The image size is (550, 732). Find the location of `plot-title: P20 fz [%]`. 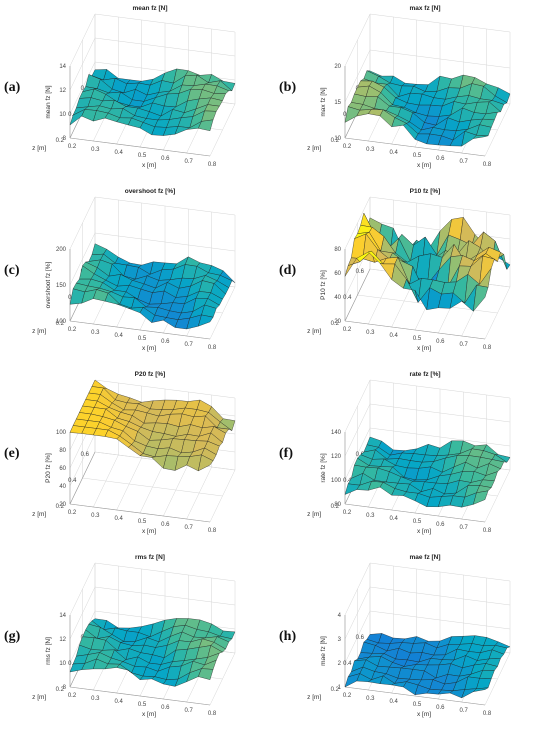

plot-title: P20 fz [%] is located at coordinates (150, 374).